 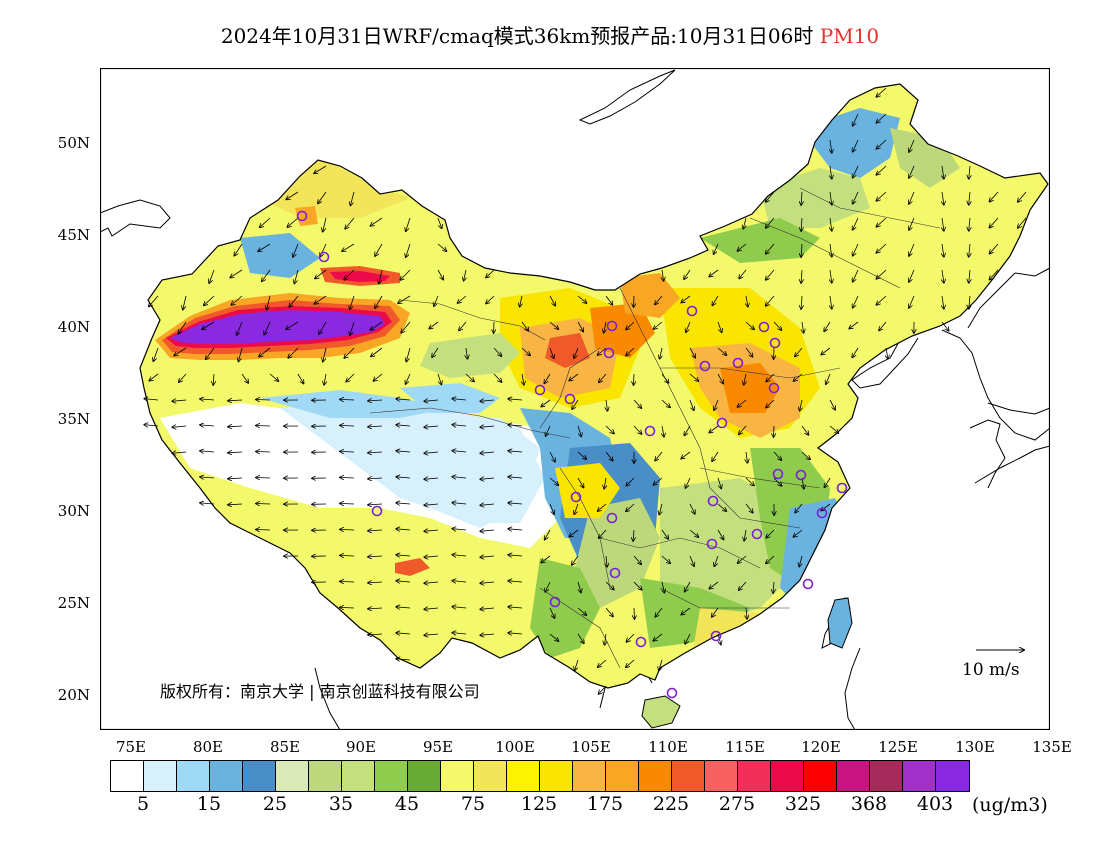 What do you see at coordinates (591, 747) in the screenshot?
I see `lon-tick-label: 105E` at bounding box center [591, 747].